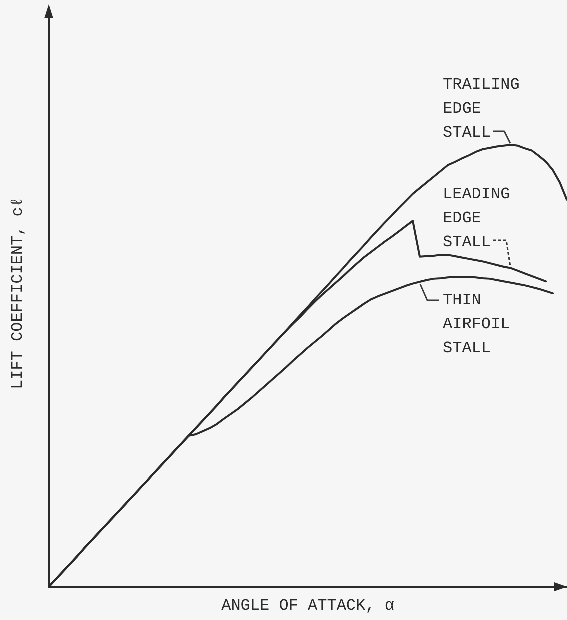 The width and height of the screenshot is (567, 620). Describe the element at coordinates (476, 219) in the screenshot. I see `series-label: LEADING EDGE STALL` at that location.